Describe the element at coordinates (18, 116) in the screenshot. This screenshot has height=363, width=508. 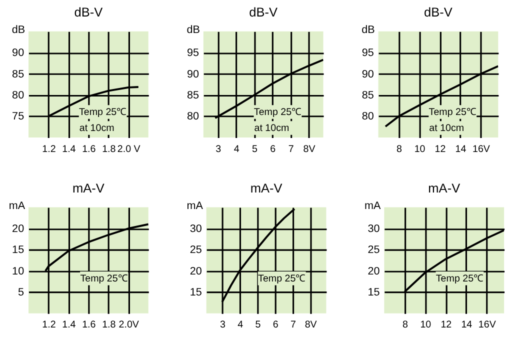
I see `y-tick-label: 75` at that location.